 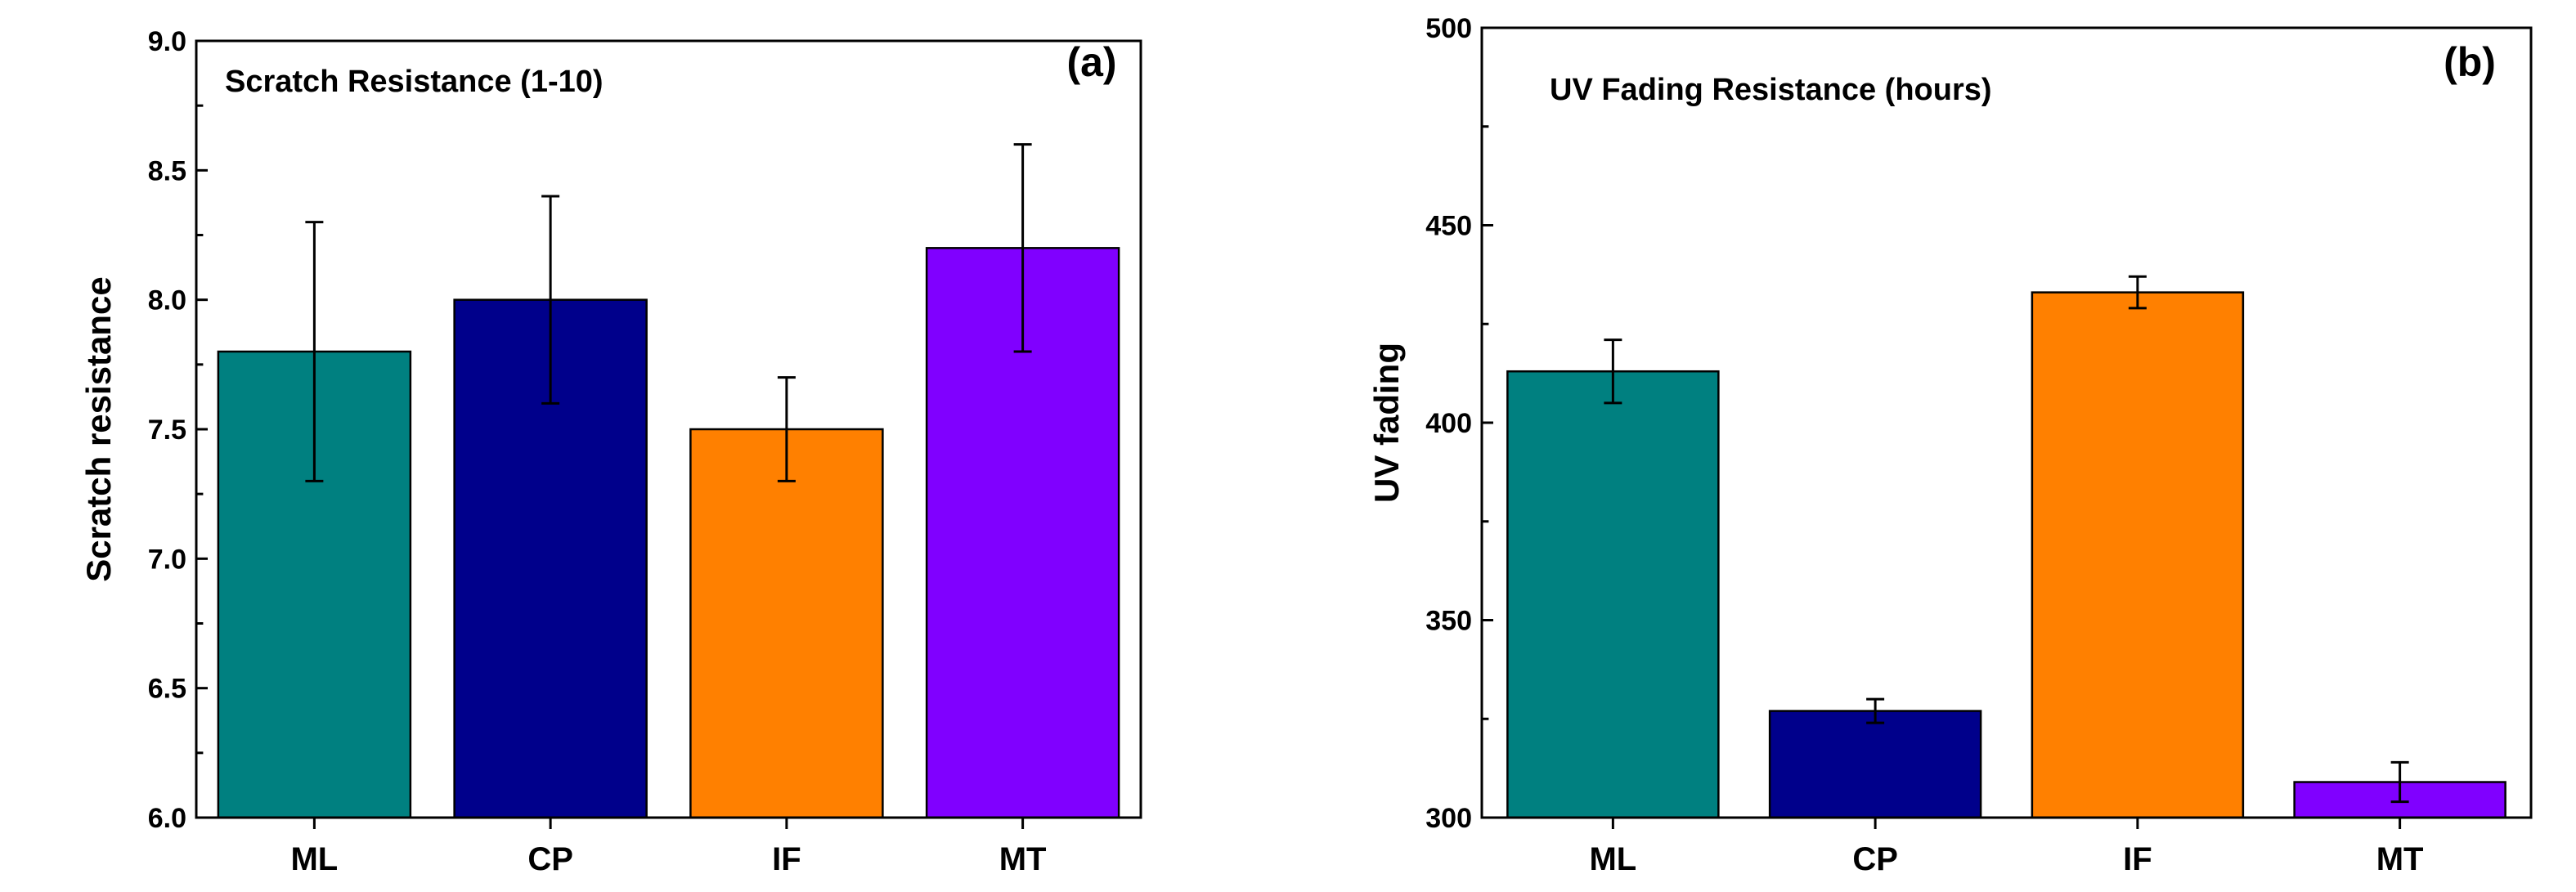 What do you see at coordinates (167, 559) in the screenshot?
I see `y-tick-label: 7.0` at bounding box center [167, 559].